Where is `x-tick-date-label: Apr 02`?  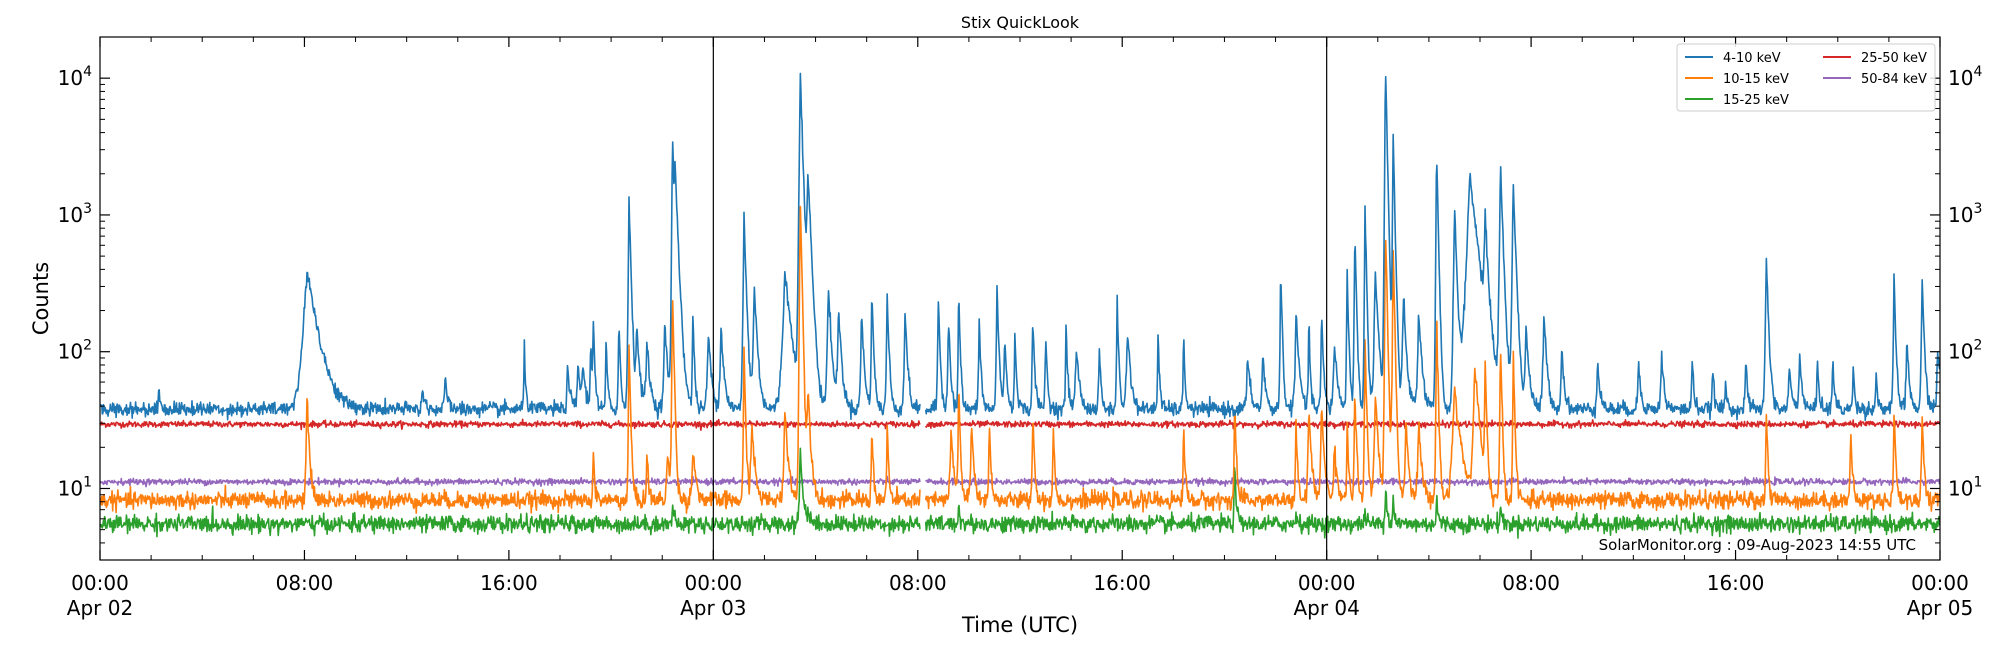
x-tick-date-label: Apr 02 is located at coordinates (100, 608).